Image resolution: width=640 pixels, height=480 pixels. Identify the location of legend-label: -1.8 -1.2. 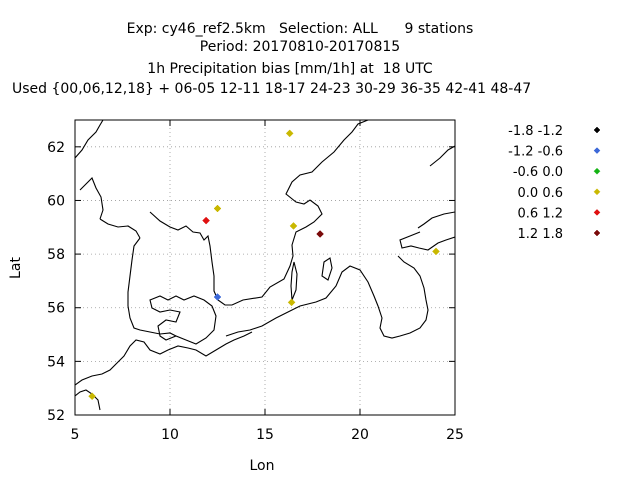
(535, 131).